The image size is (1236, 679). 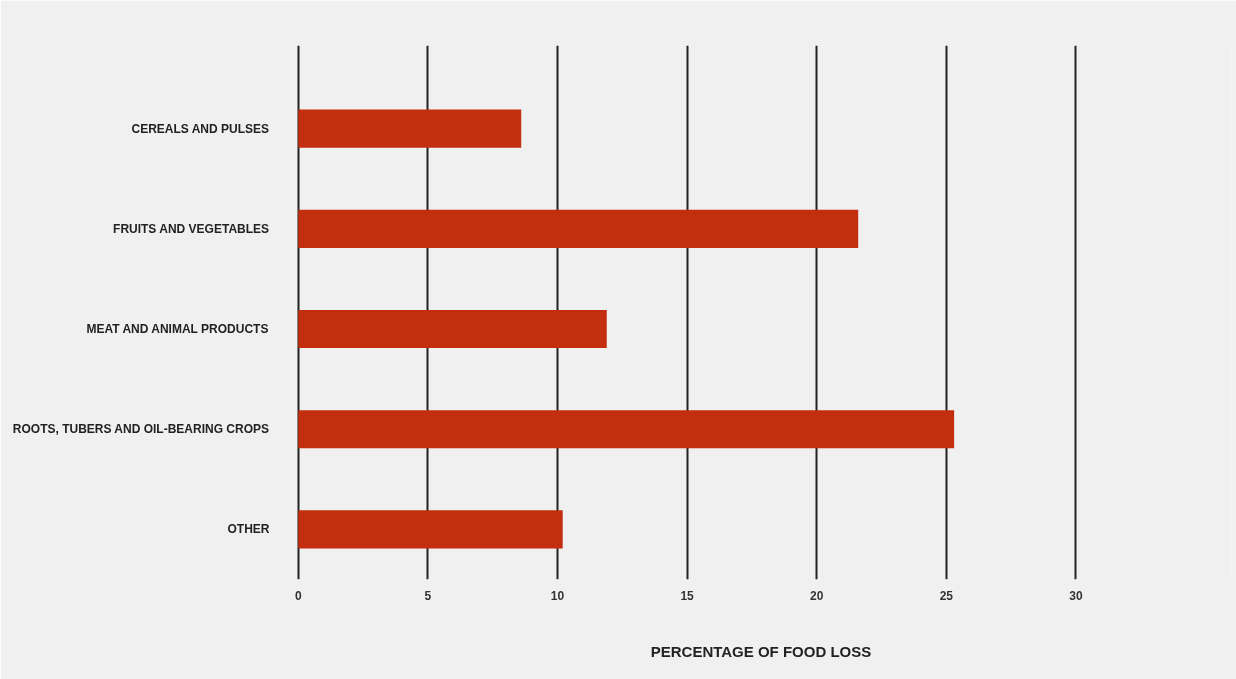 I want to click on y-tick-label: FRUITS AND VEGETABLES, so click(x=191, y=228).